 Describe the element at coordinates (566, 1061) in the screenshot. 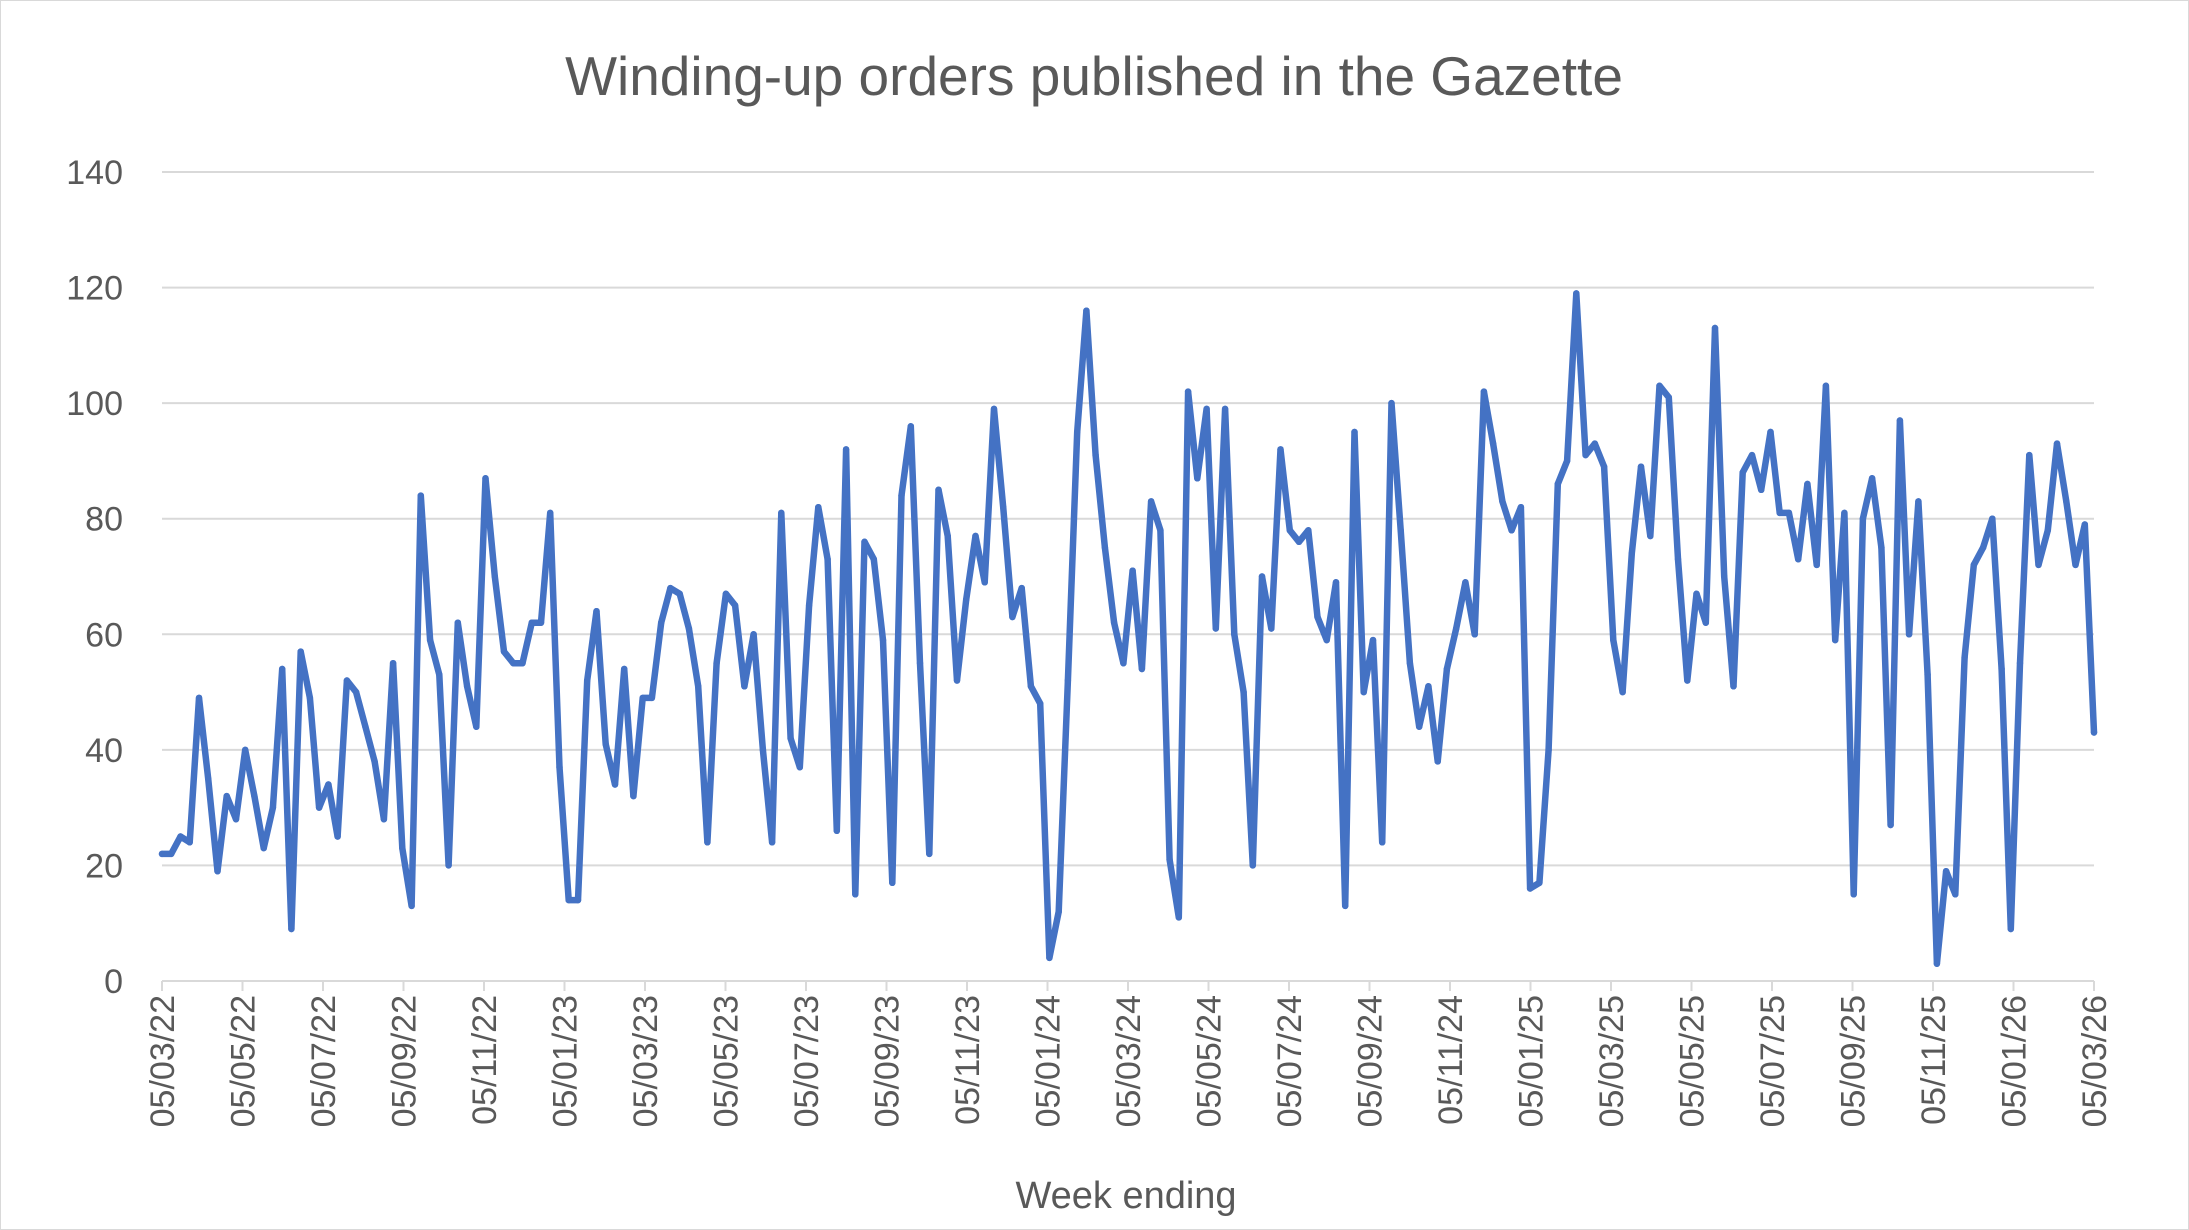

I see `x-tick-label: 05/01/23` at that location.